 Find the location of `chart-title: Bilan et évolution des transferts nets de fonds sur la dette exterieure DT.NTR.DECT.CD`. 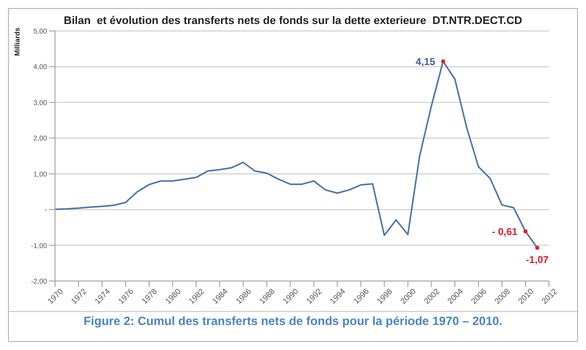

chart-title: Bilan et évolution des transferts nets de fonds sur la dette exterieure DT.NTR.DECT.CD is located at coordinates (293, 21).